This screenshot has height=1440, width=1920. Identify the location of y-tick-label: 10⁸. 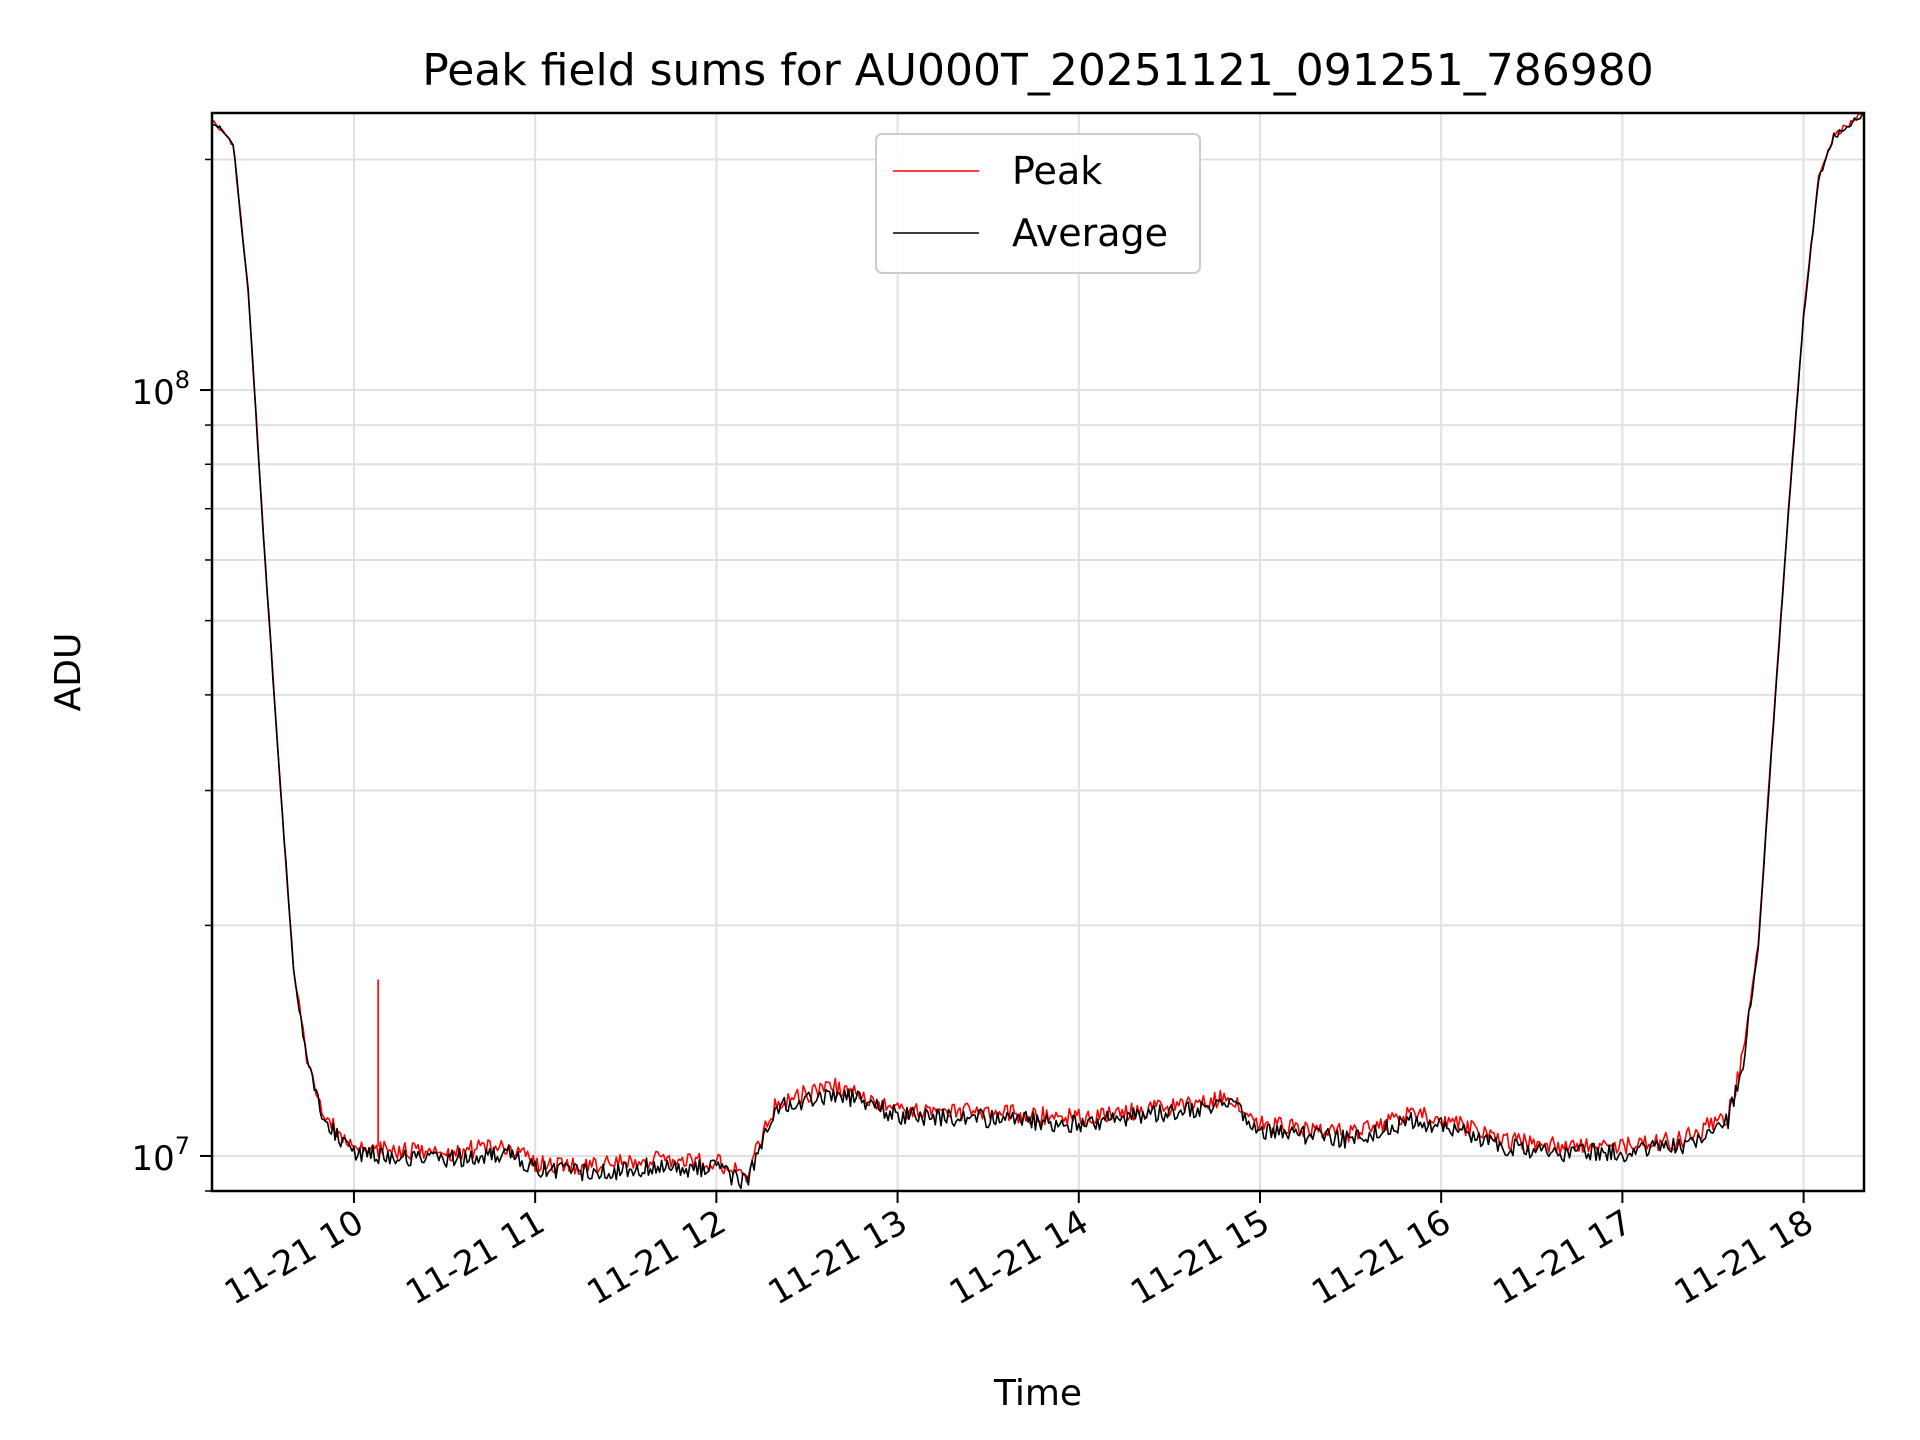
(160, 389).